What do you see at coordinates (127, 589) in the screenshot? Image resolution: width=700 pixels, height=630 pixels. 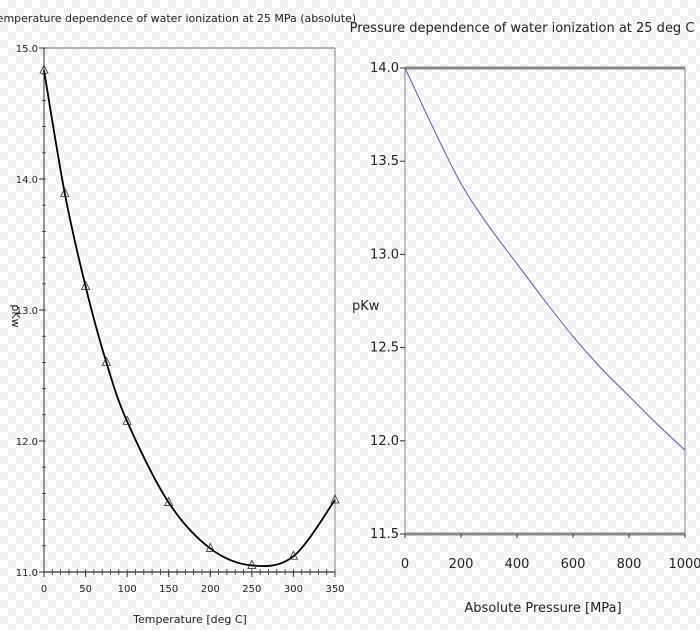 I see `left-x-tick-label: 100` at bounding box center [127, 589].